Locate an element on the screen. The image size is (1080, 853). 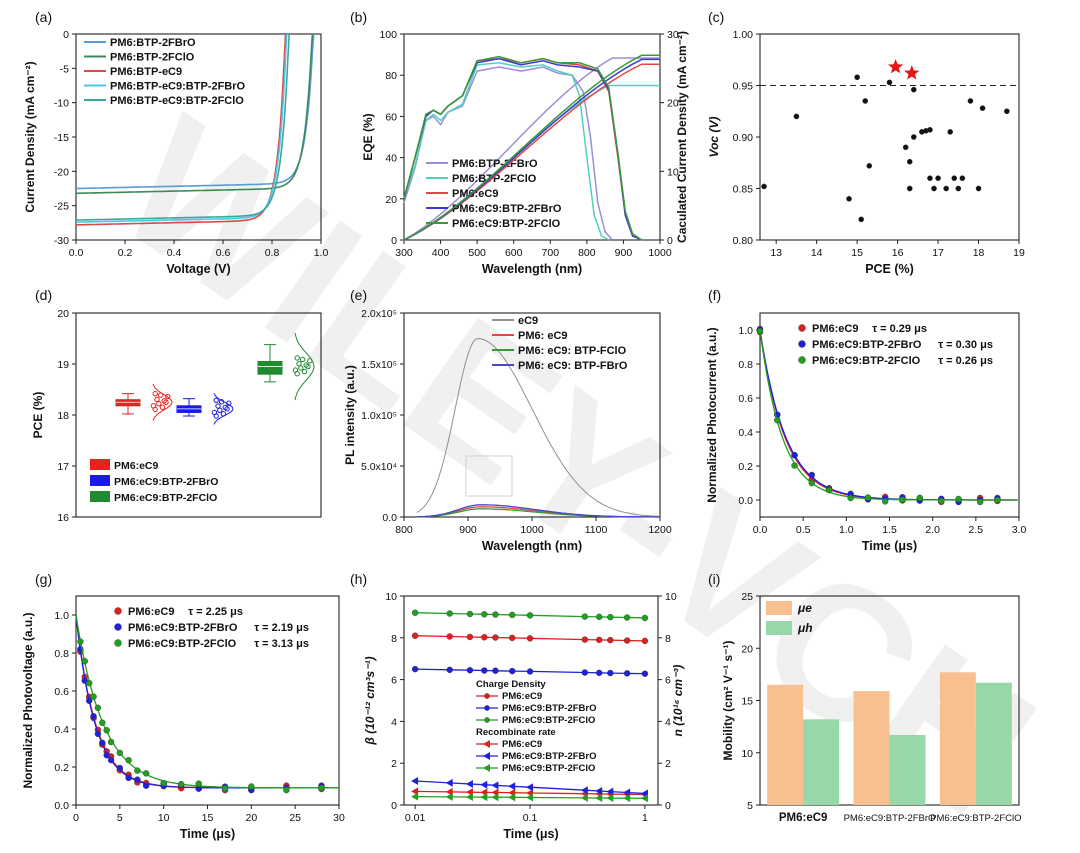
x-tick-label: 2.0 is located at coordinates (932, 530).